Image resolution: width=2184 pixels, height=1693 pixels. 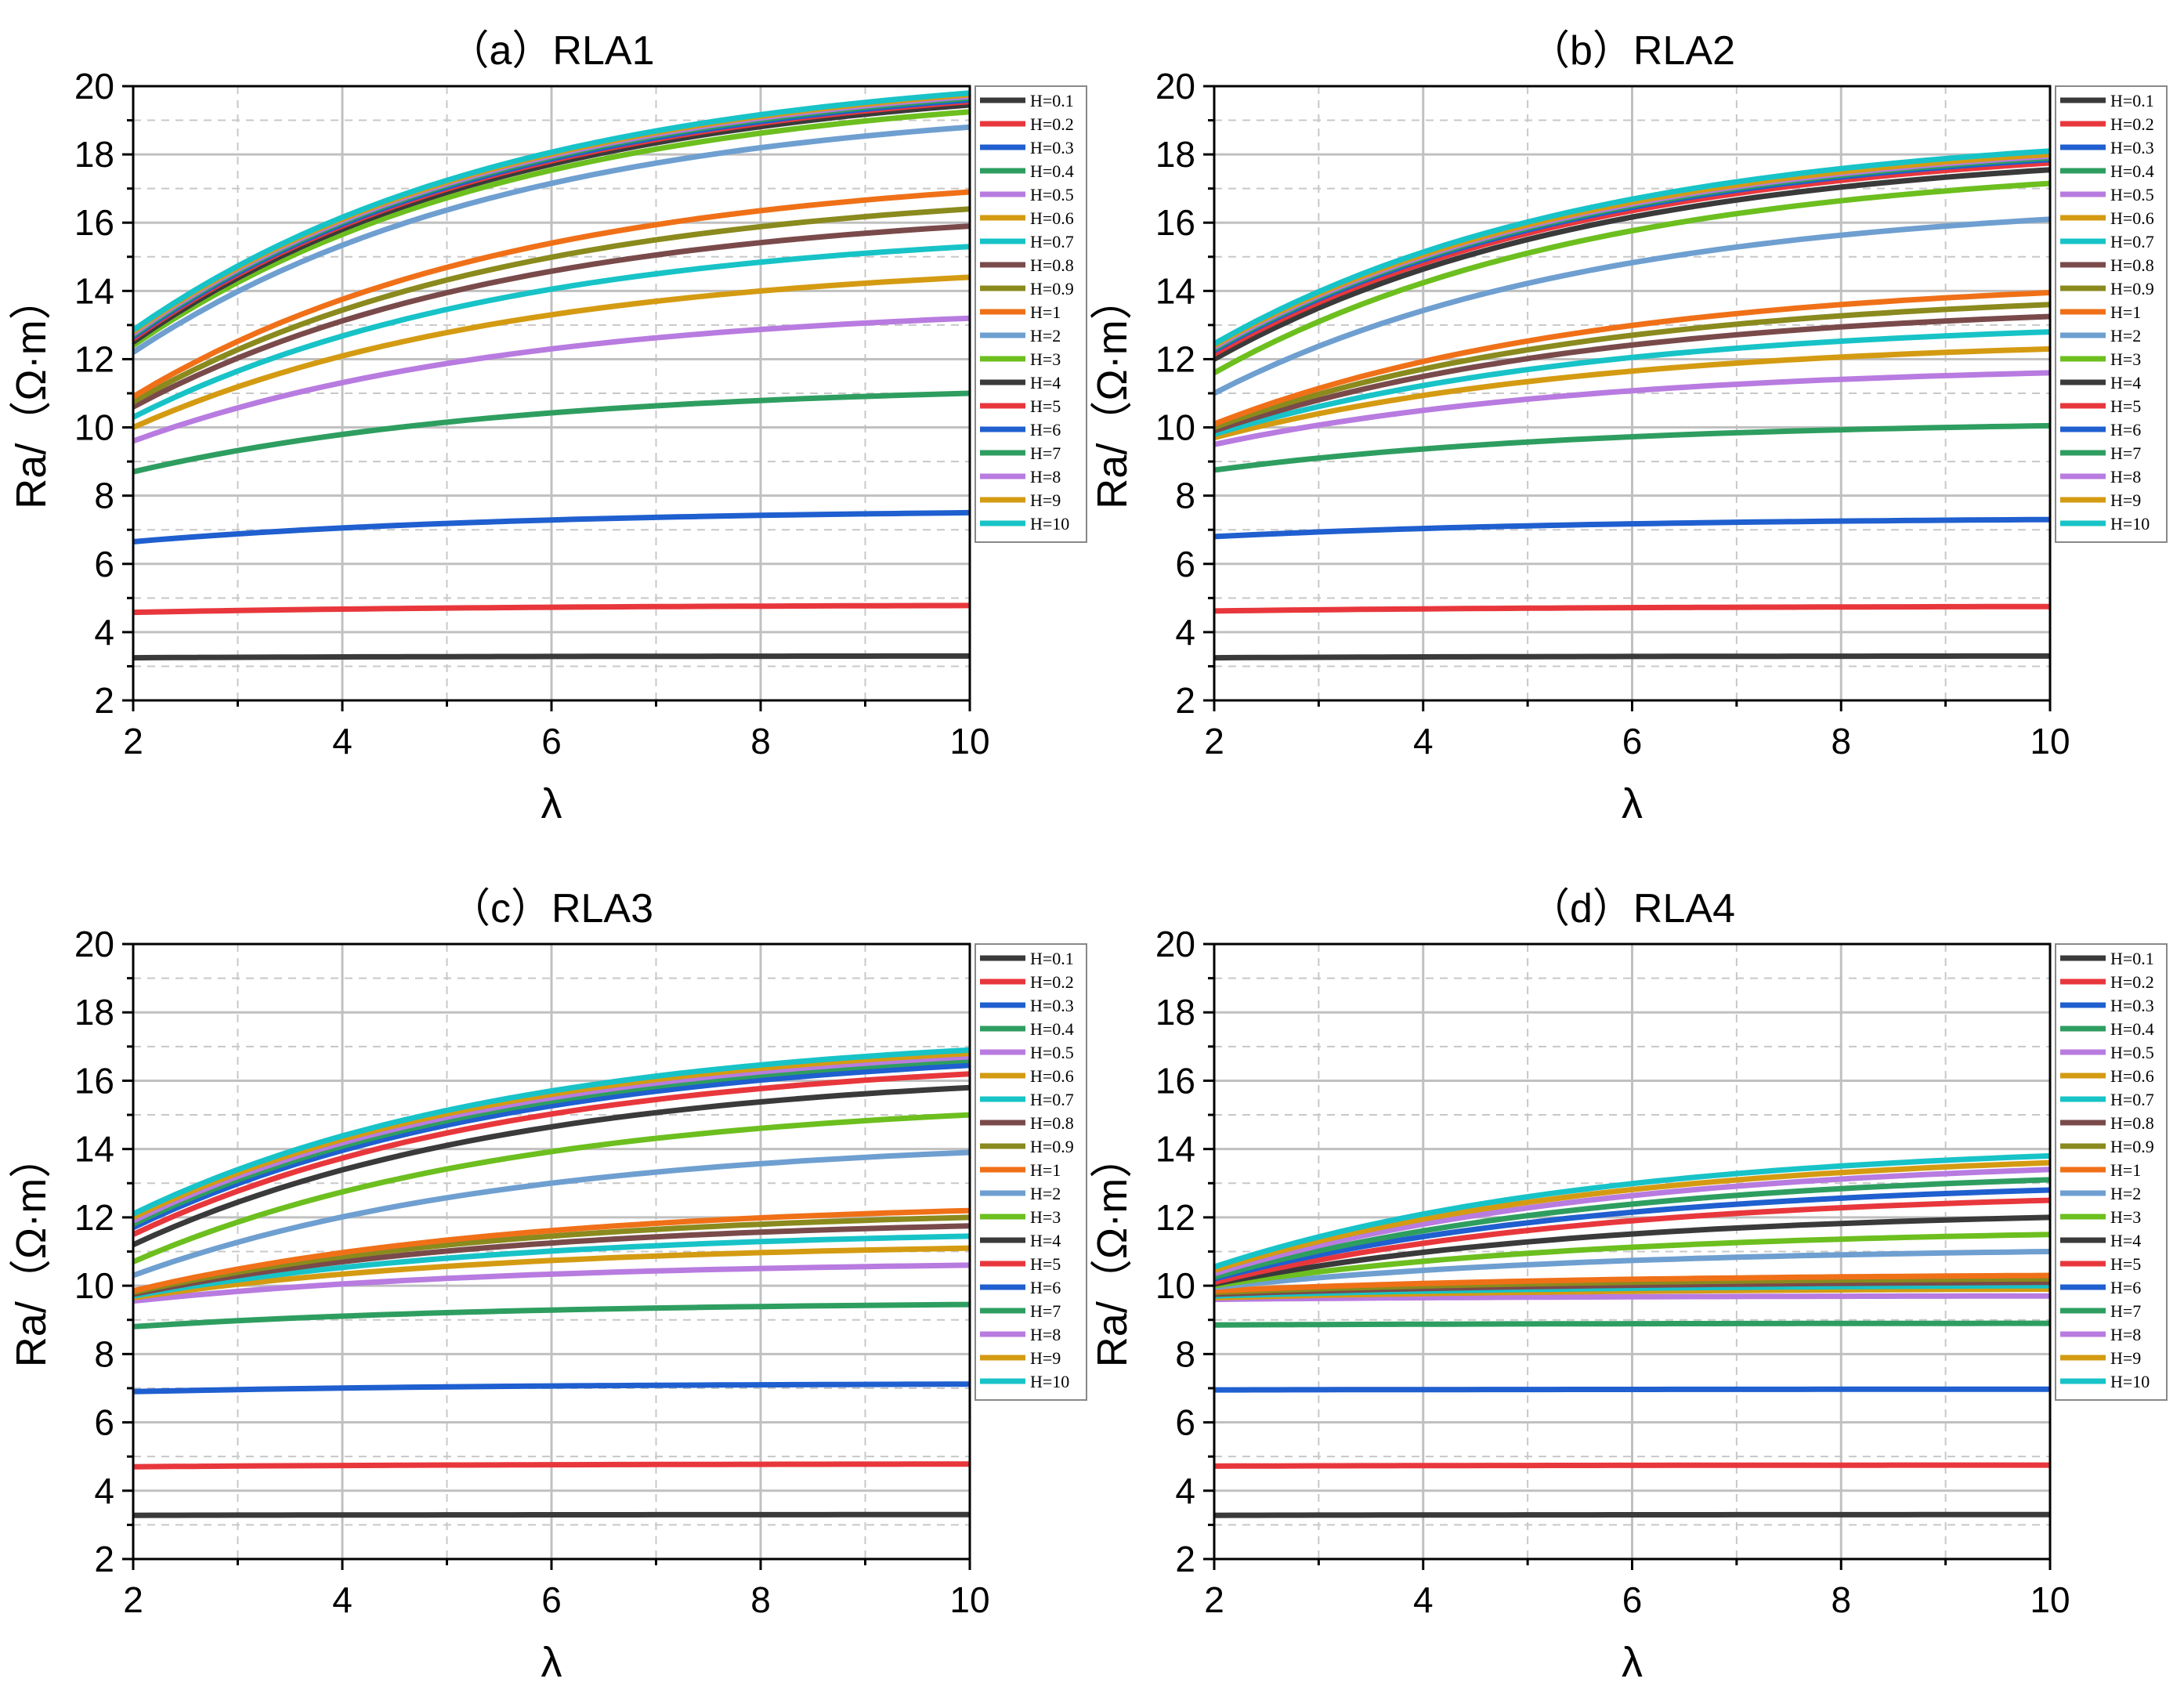 I want to click on series-line-H=8, so click(x=551, y=1139).